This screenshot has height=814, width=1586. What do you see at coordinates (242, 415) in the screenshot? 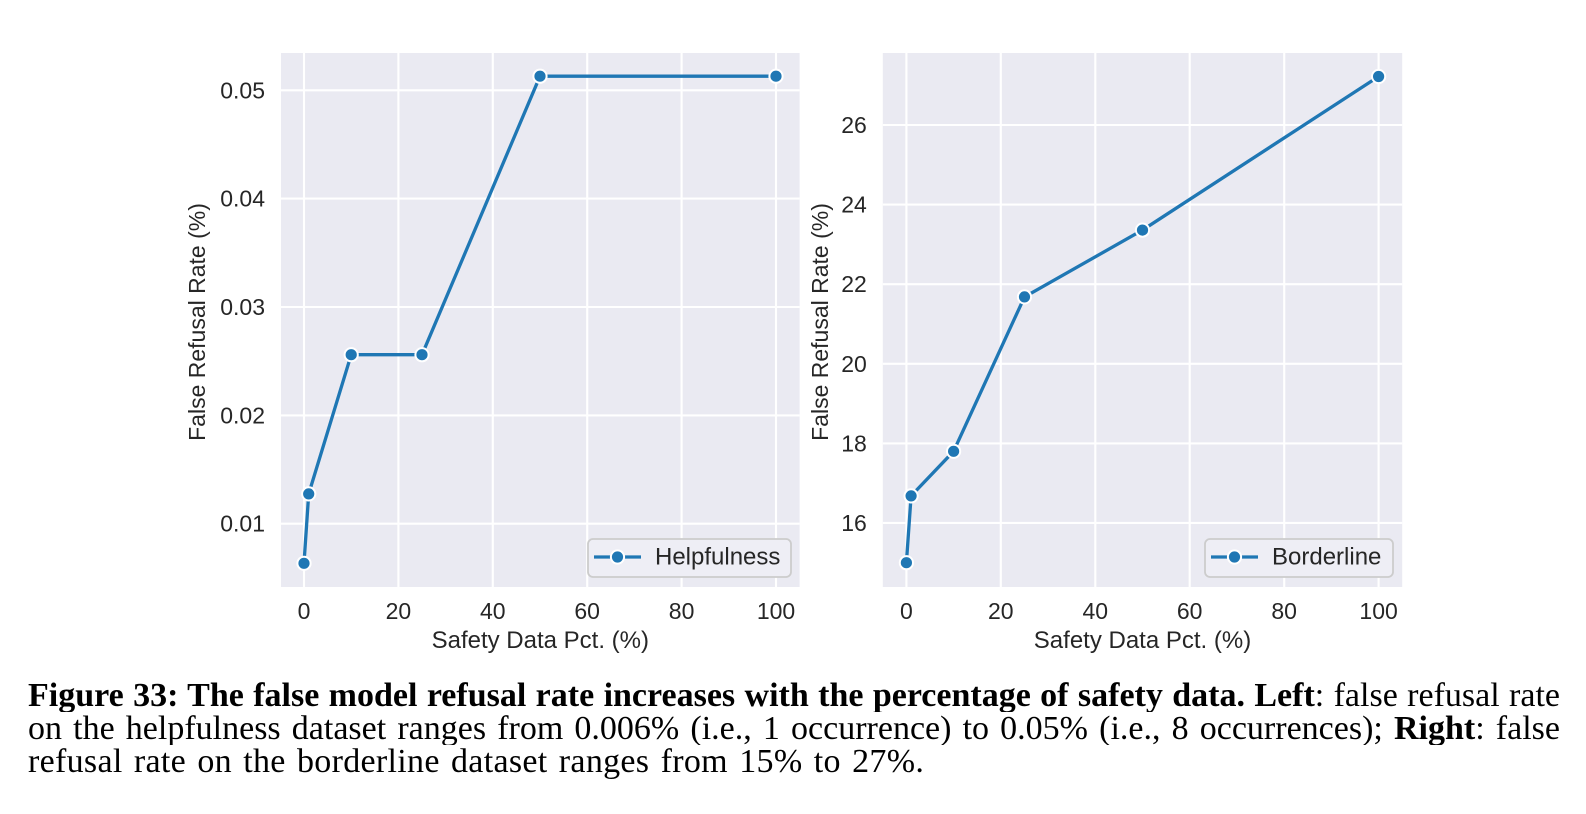
I see `svg-text: 0.02` at bounding box center [242, 415].